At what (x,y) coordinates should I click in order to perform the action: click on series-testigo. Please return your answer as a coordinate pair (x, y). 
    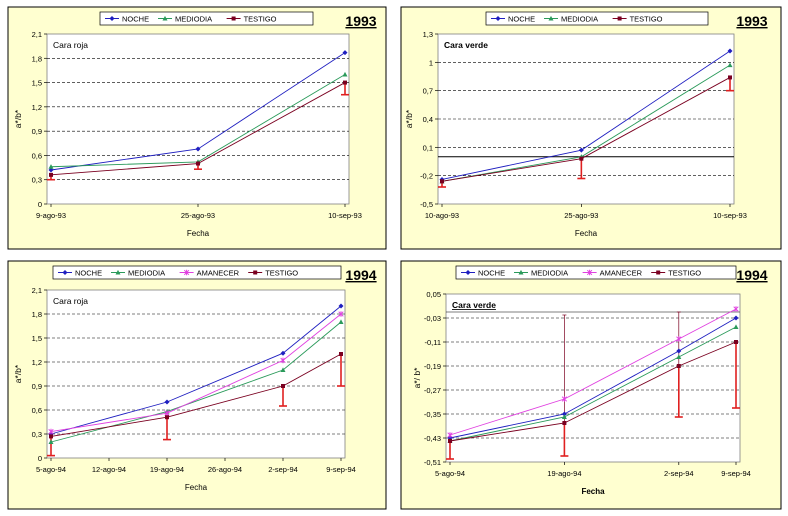
    Looking at the image, I should click on (196, 395).